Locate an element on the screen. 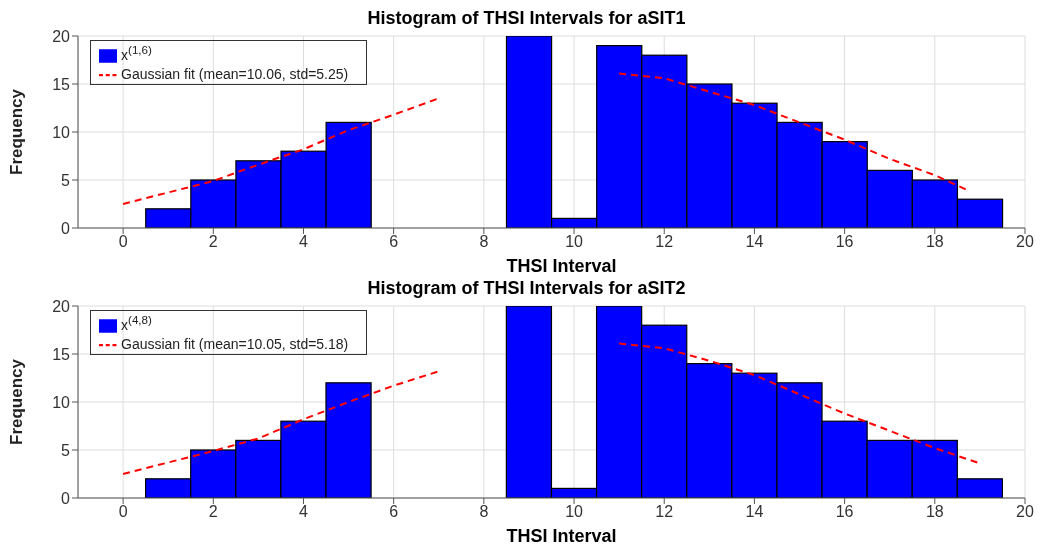 This screenshot has height=560, width=1053. legend-label: x$^{(4,8)}$ is located at coordinates (136, 323).